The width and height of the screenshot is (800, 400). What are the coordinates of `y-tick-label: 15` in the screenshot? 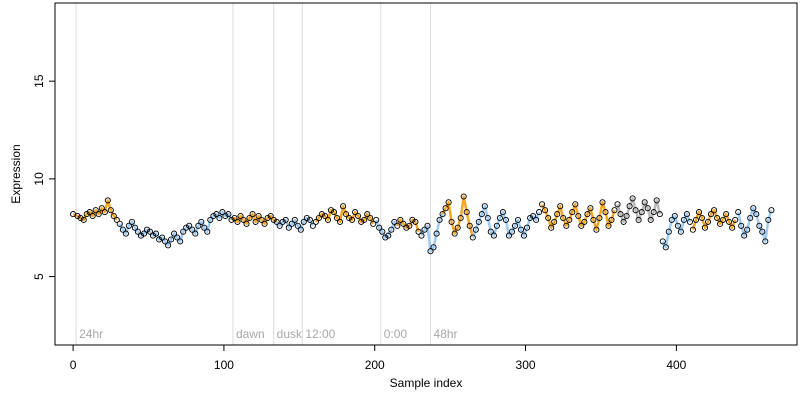 It's located at (39, 81).